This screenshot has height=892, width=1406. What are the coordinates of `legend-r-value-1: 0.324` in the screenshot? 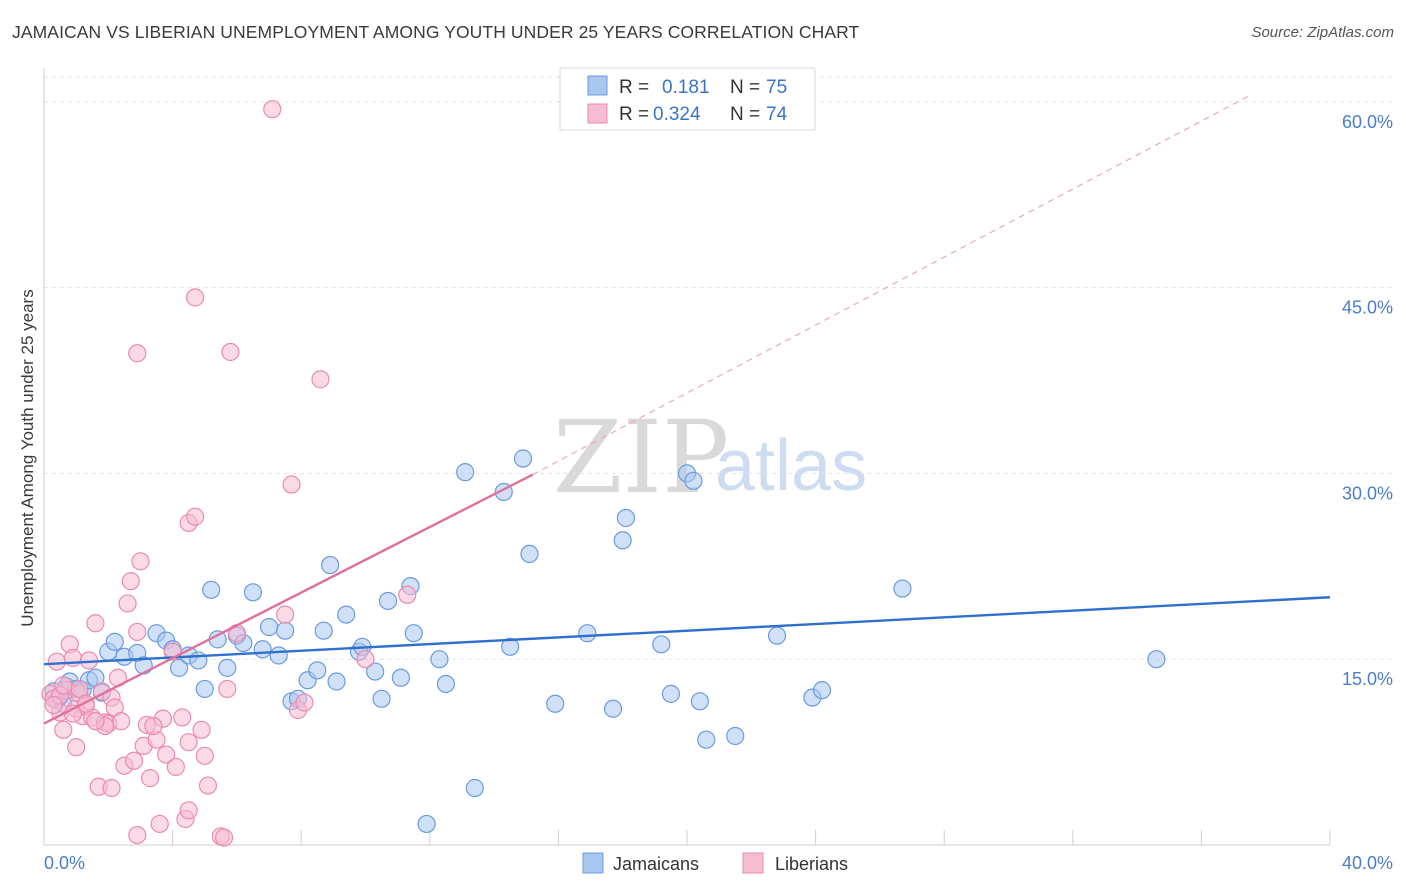 It's located at (677, 114).